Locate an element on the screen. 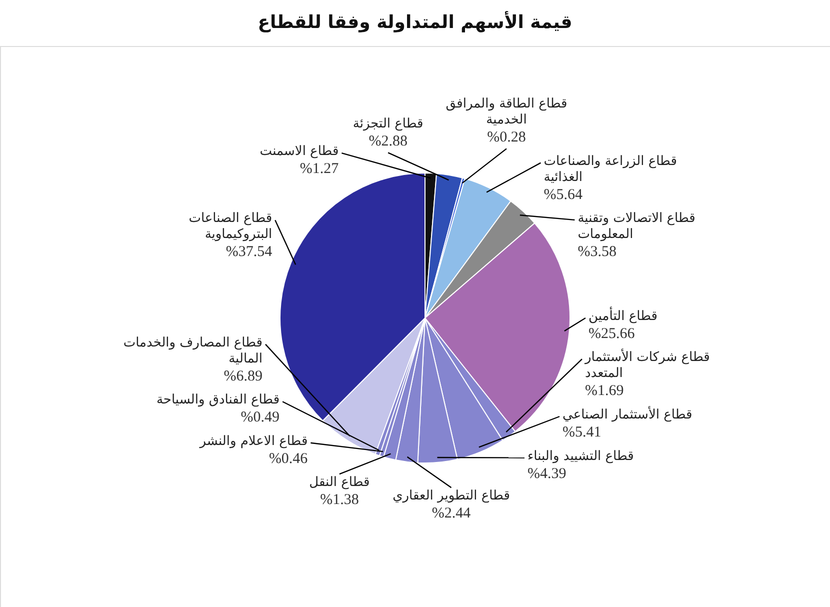 Image resolution: width=830 pixels, height=607 pixels. data-label: %4.39 is located at coordinates (547, 474).